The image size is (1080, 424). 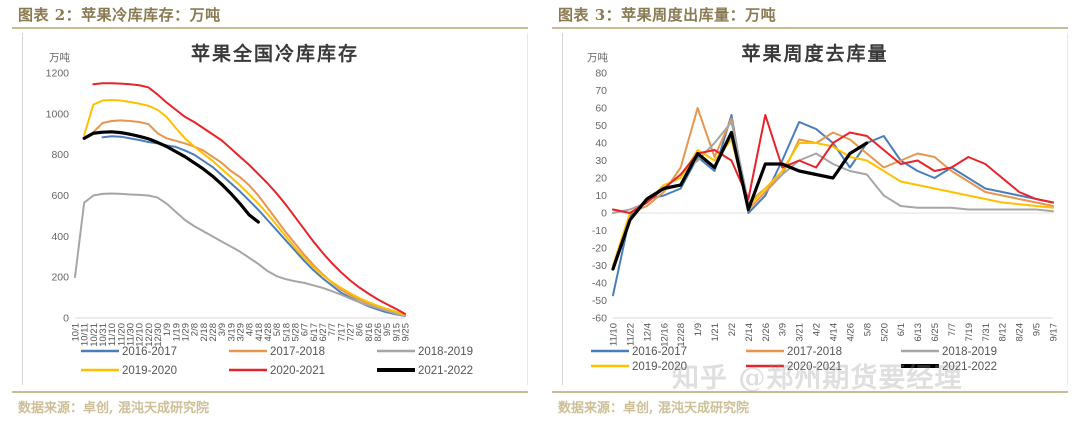 What do you see at coordinates (599, 231) in the screenshot?
I see `y-axis-tick-label: -10` at bounding box center [599, 231].